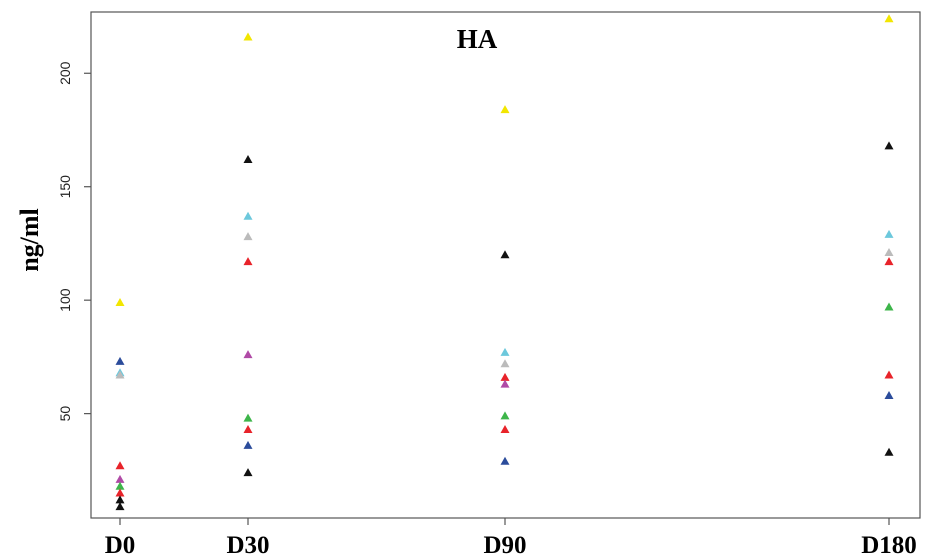  Describe the element at coordinates (889, 545) in the screenshot. I see `x-tick-label: D180` at that location.